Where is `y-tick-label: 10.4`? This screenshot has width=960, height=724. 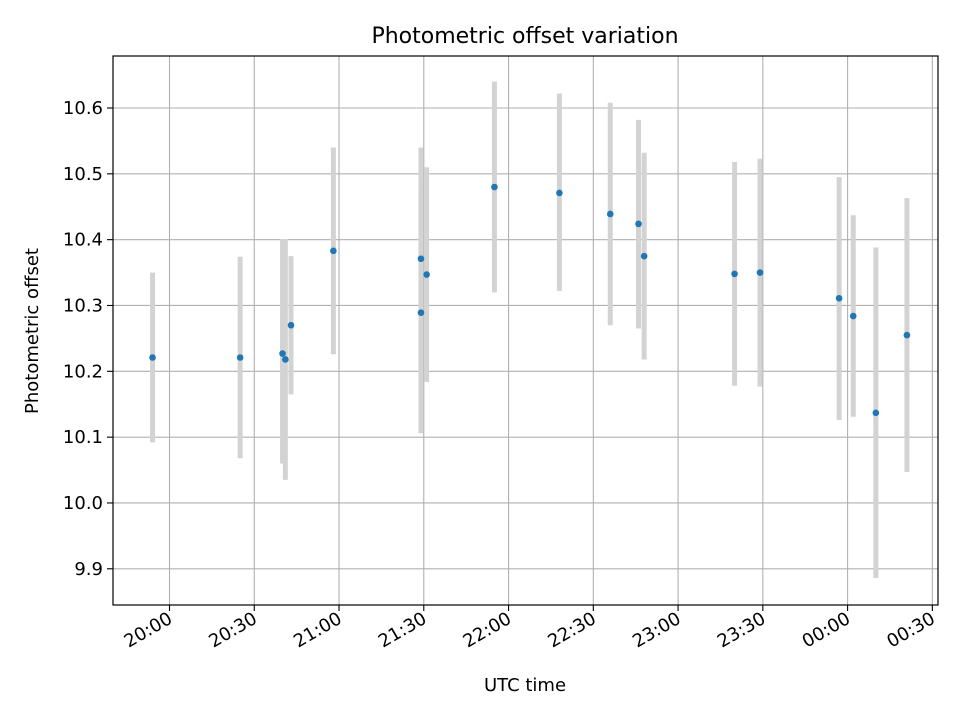 y-tick-label: 10.4 is located at coordinates (83, 240).